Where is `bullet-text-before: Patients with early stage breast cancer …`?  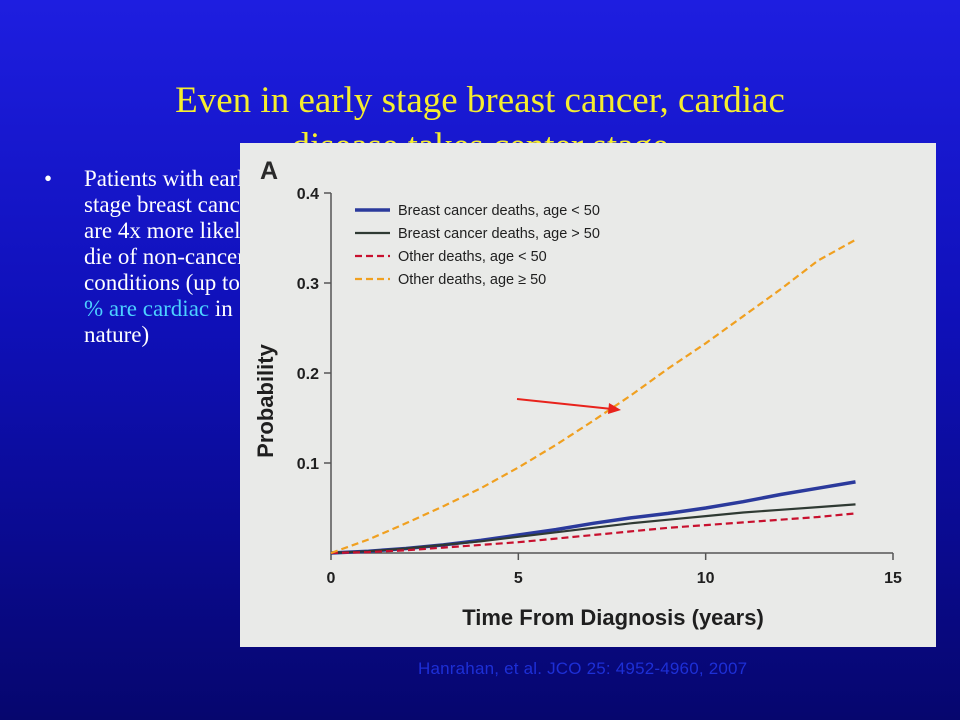 bullet-text-before: Patients with early stage breast cancer … is located at coordinates (180, 230).